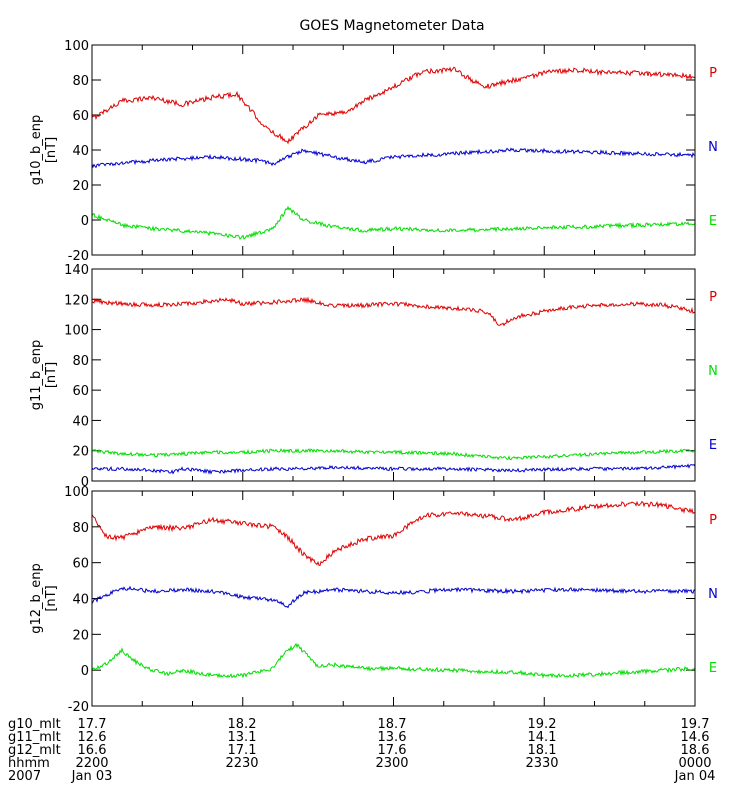  What do you see at coordinates (76, 270) in the screenshot?
I see `y-tick-label: 140` at bounding box center [76, 270].